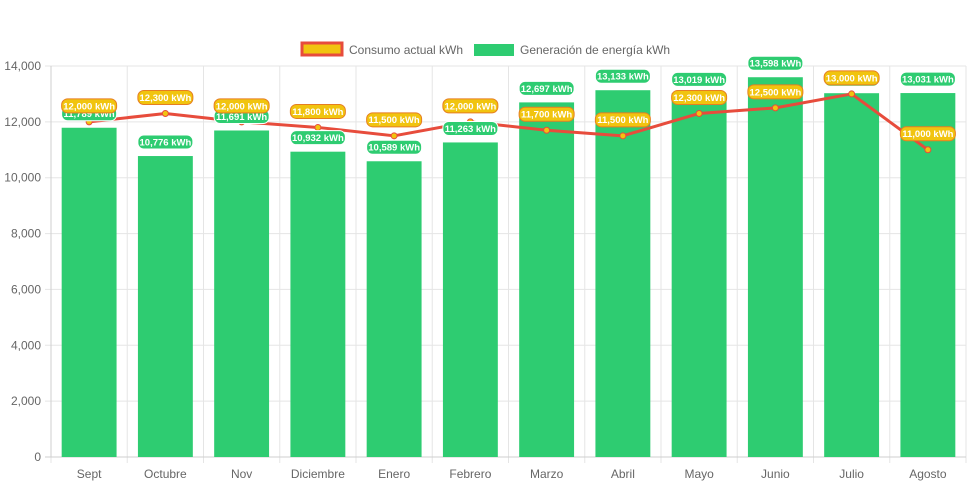 This screenshot has height=485, width=971. I want to click on bar-mayo, so click(699, 275).